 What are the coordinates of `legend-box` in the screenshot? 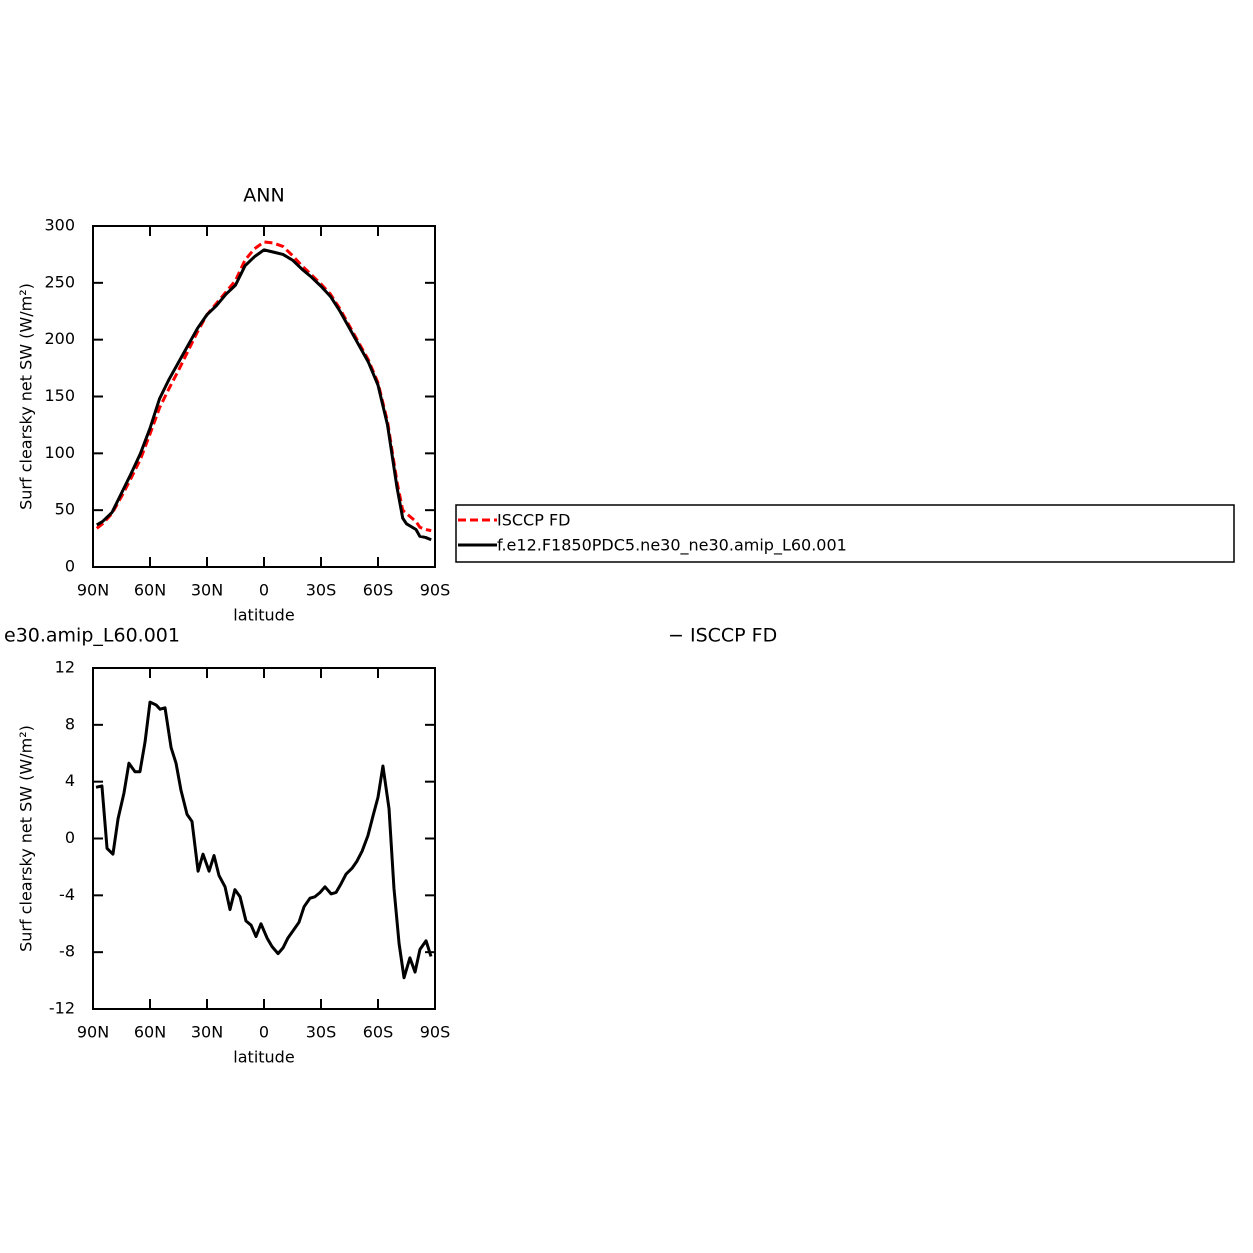 It's located at (845, 533).